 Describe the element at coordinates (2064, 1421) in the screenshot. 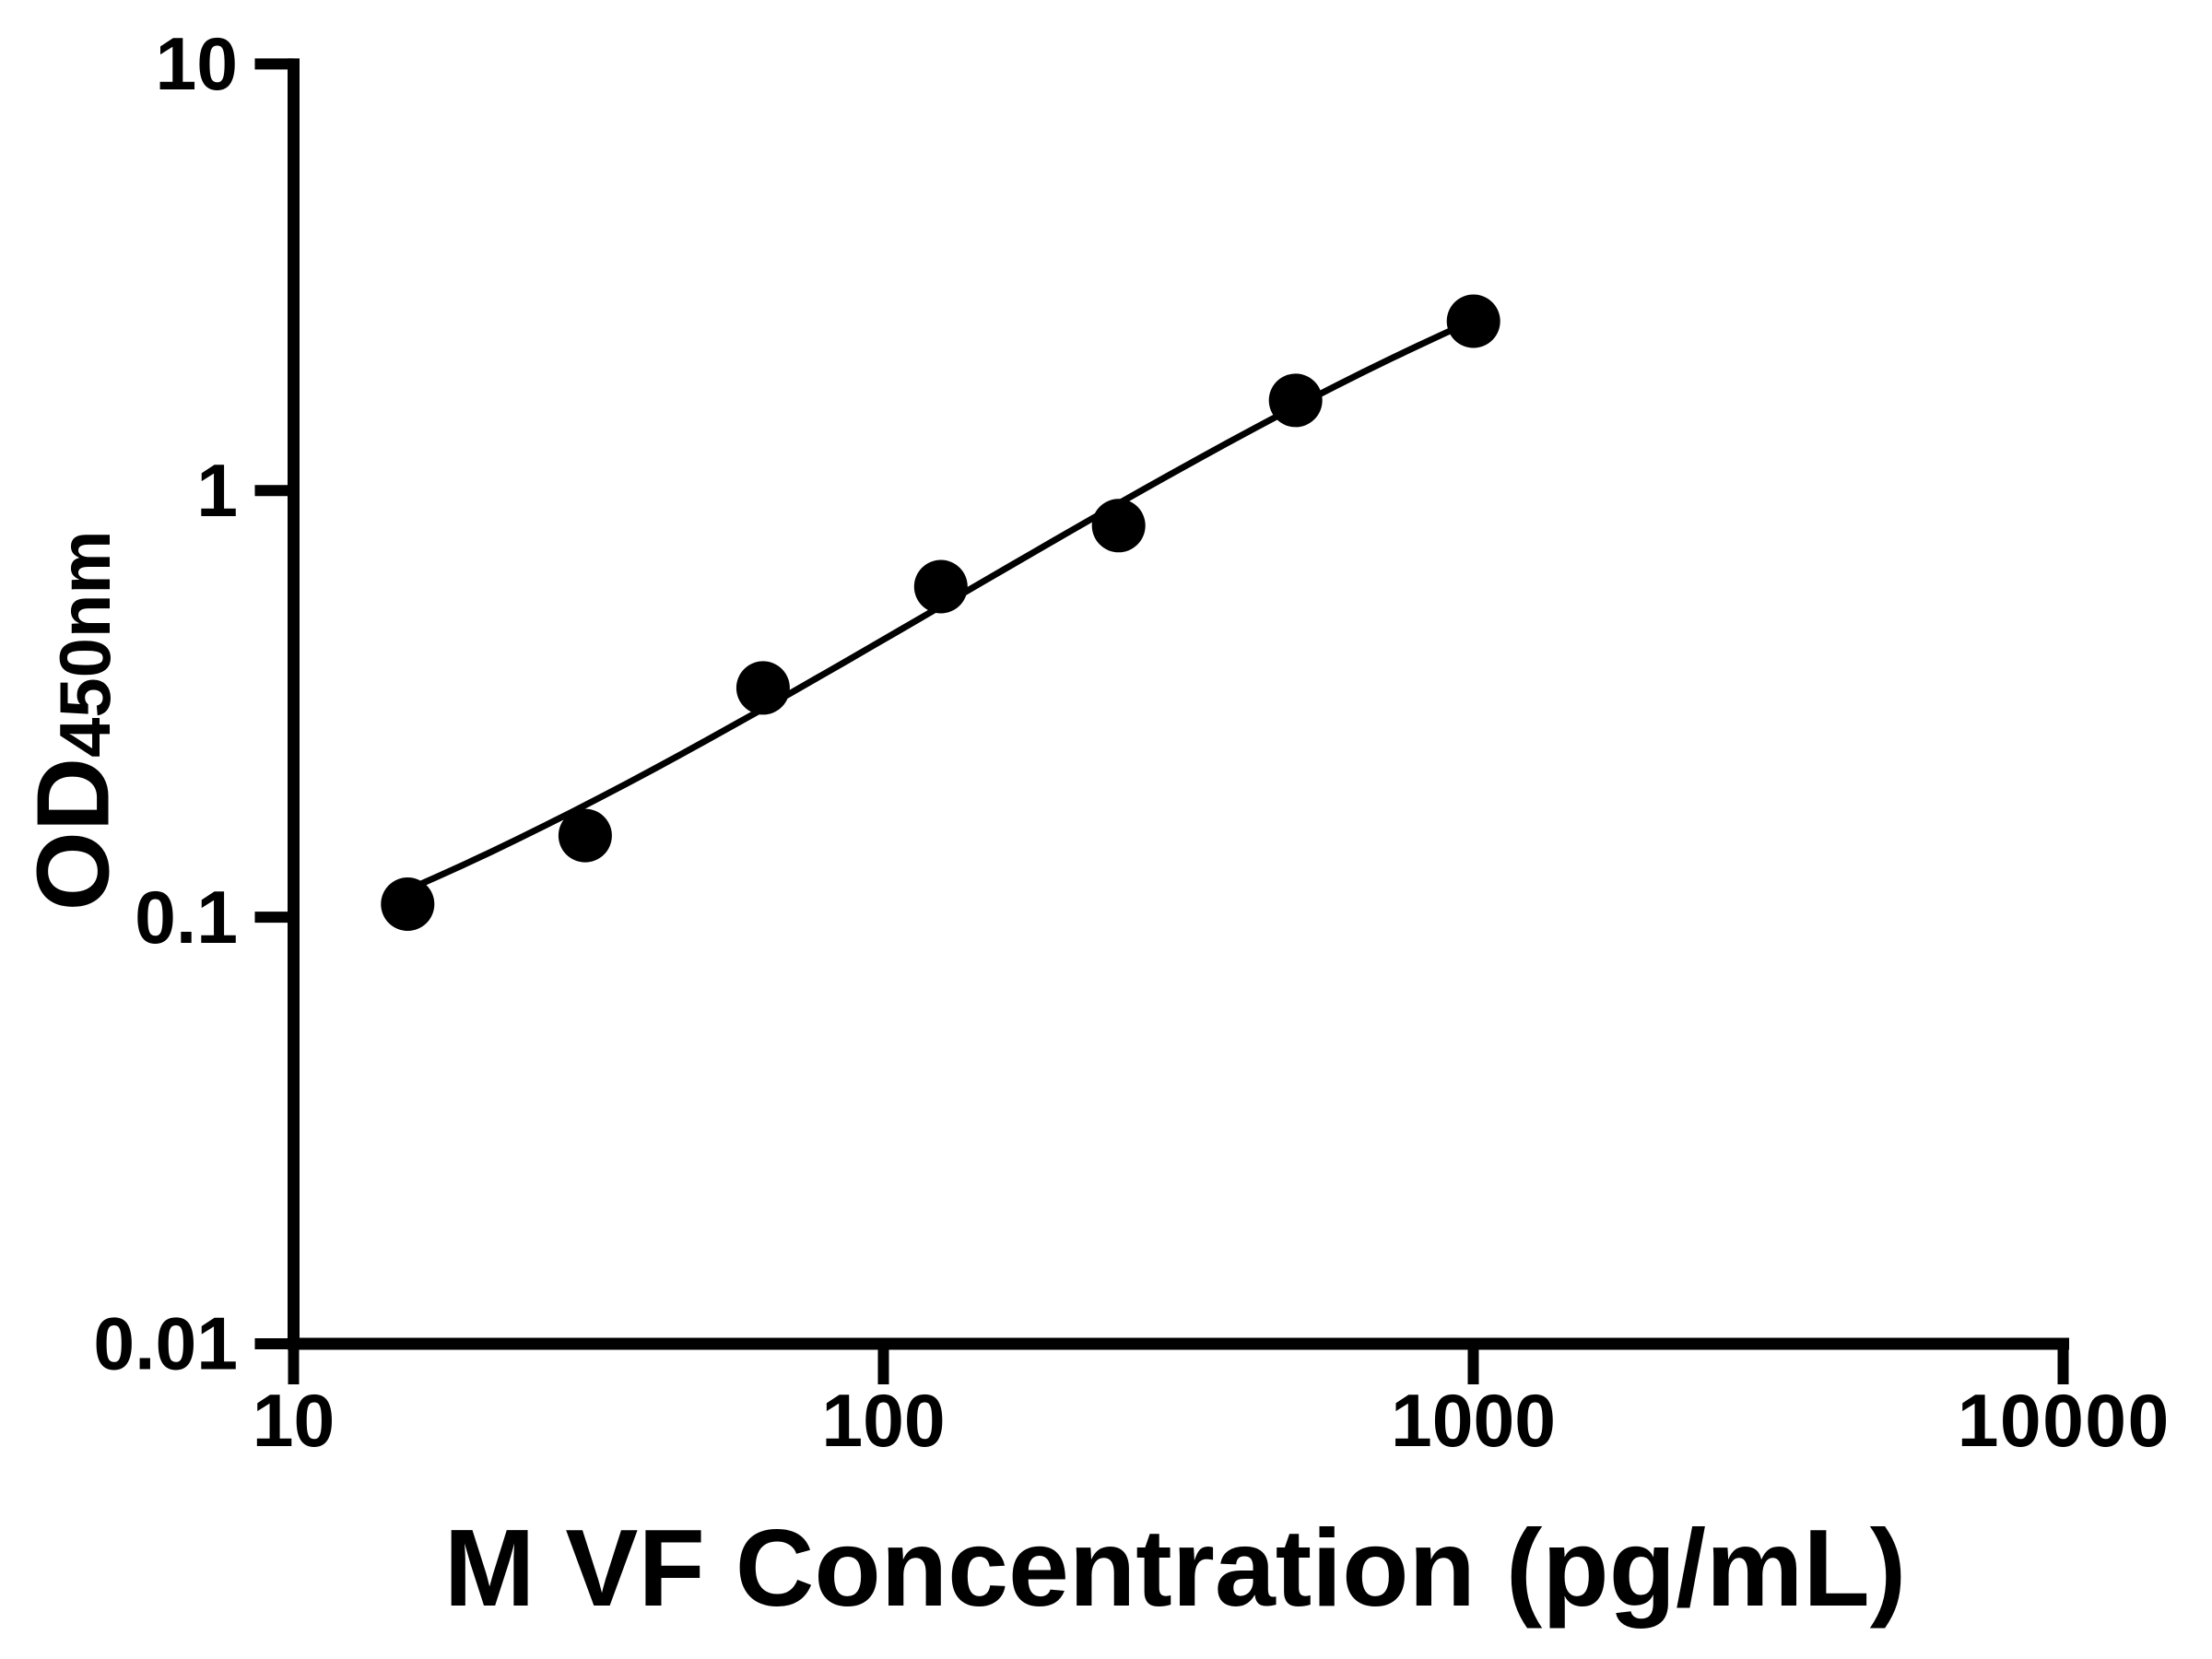

I see `svg-text: 10000` at that location.